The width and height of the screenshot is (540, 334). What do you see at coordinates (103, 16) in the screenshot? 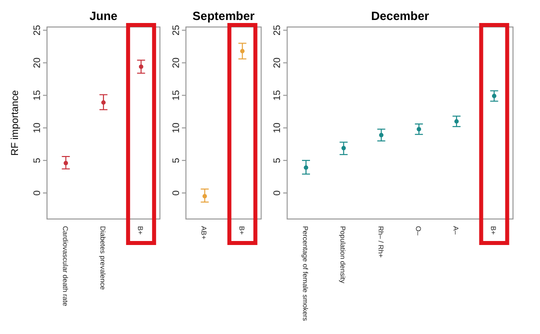
I see `chart-title: June` at bounding box center [103, 16].